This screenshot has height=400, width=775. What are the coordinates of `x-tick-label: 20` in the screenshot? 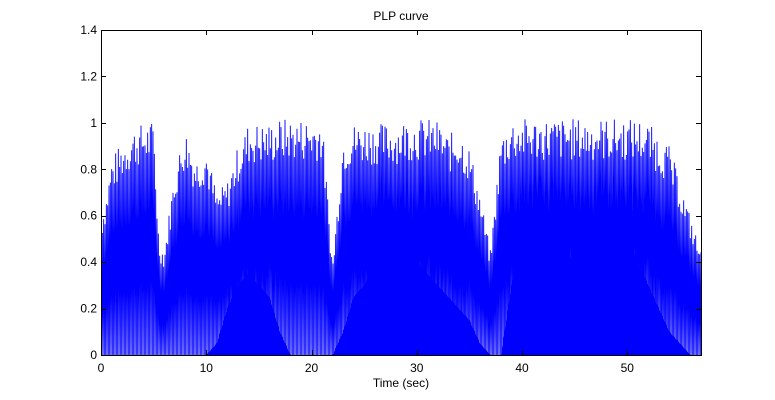 It's located at (312, 368).